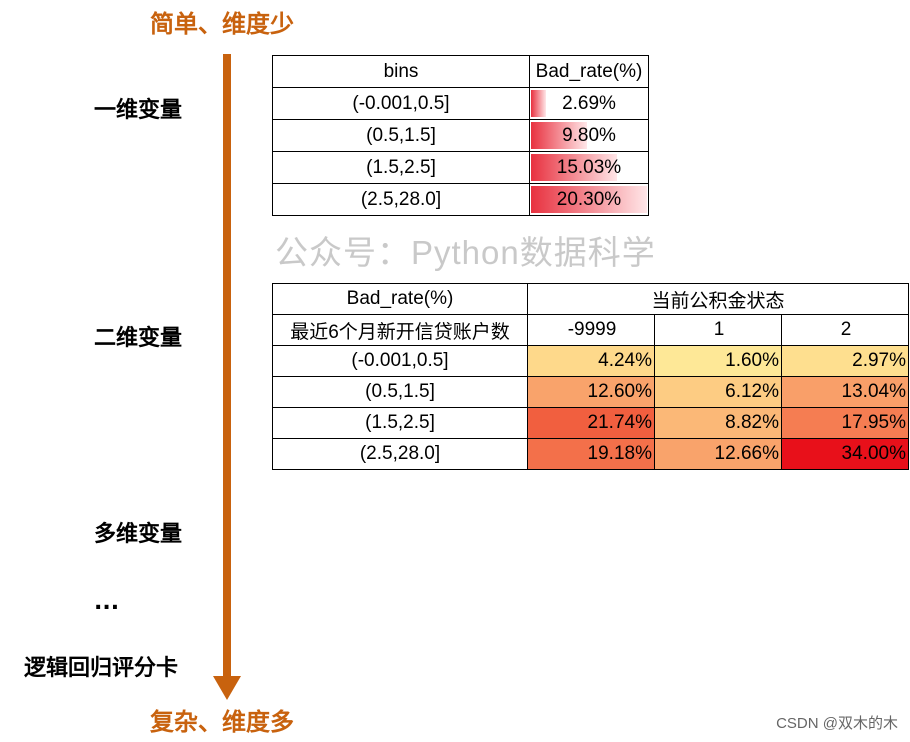  What do you see at coordinates (401, 71) in the screenshot?
I see `header-bins: bins` at bounding box center [401, 71].